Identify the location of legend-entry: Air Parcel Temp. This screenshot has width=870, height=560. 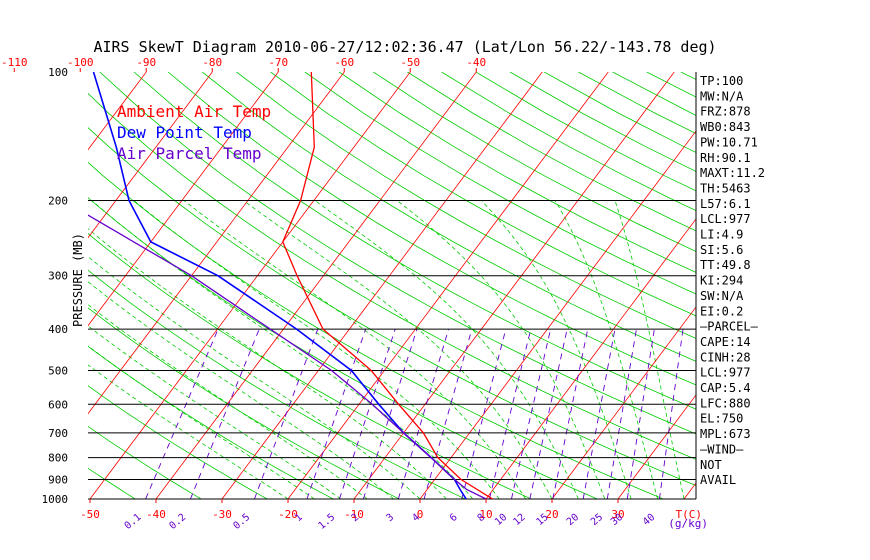
(189, 153).